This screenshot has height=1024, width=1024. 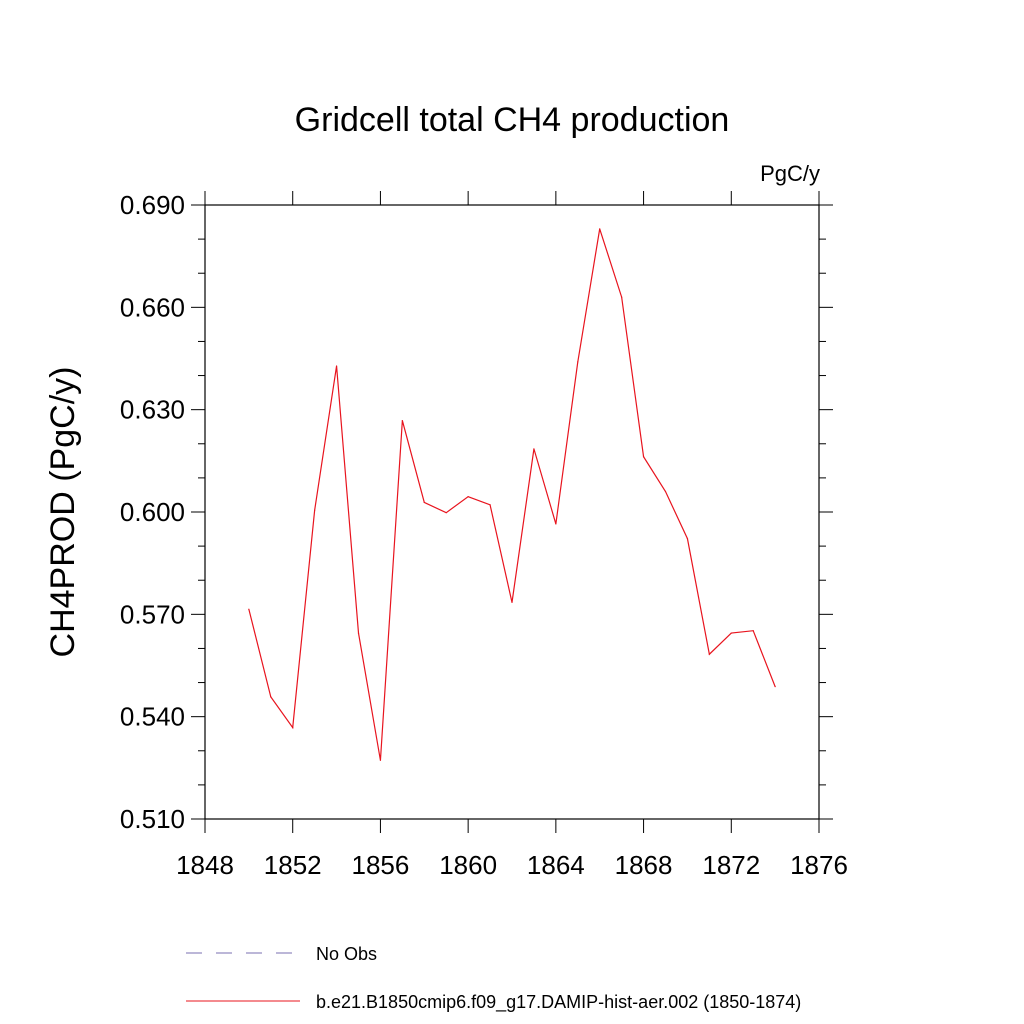 What do you see at coordinates (152, 614) in the screenshot?
I see `y-tick-label: 0.570` at bounding box center [152, 614].